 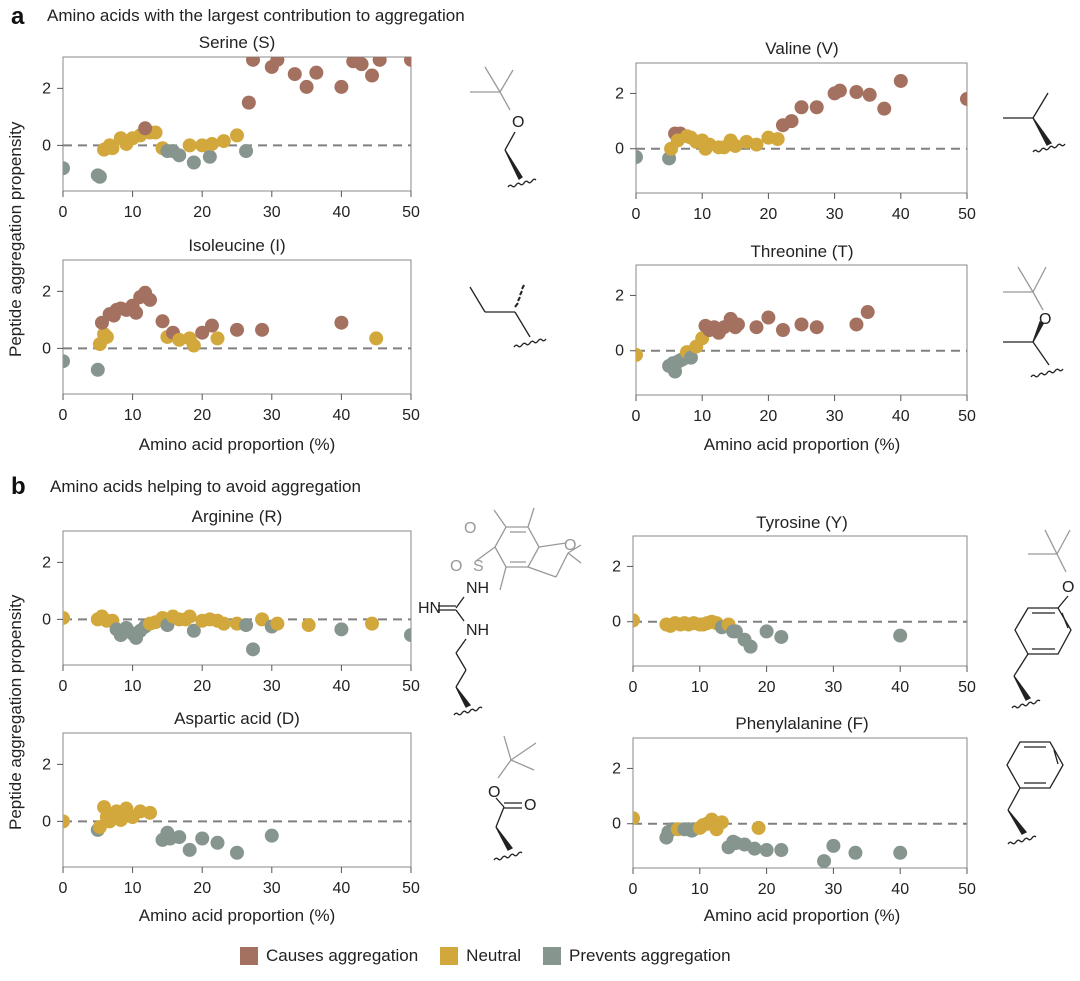 I want to click on legend-item-neutral: Neutral, so click(x=480, y=956).